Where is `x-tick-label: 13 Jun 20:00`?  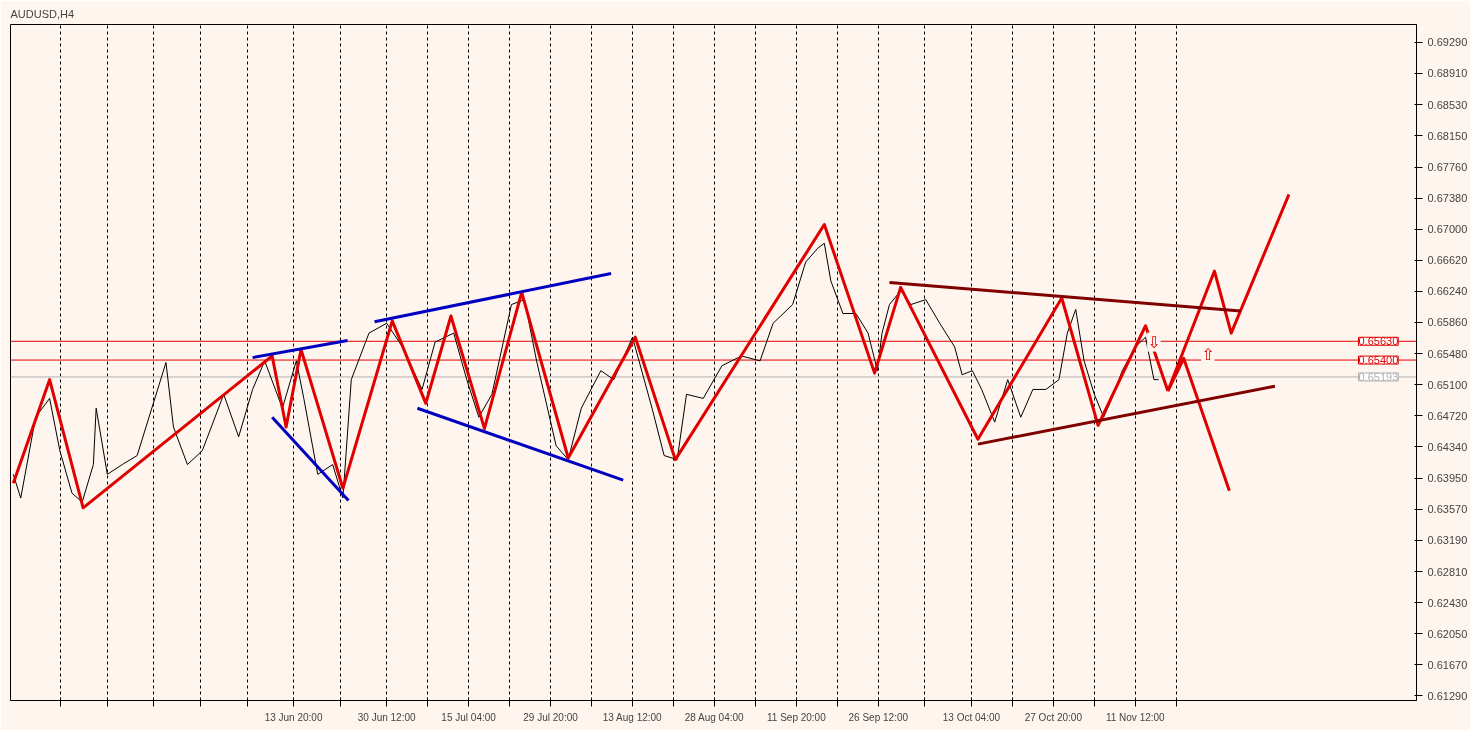
x-tick-label: 13 Jun 20:00 is located at coordinates (293, 717).